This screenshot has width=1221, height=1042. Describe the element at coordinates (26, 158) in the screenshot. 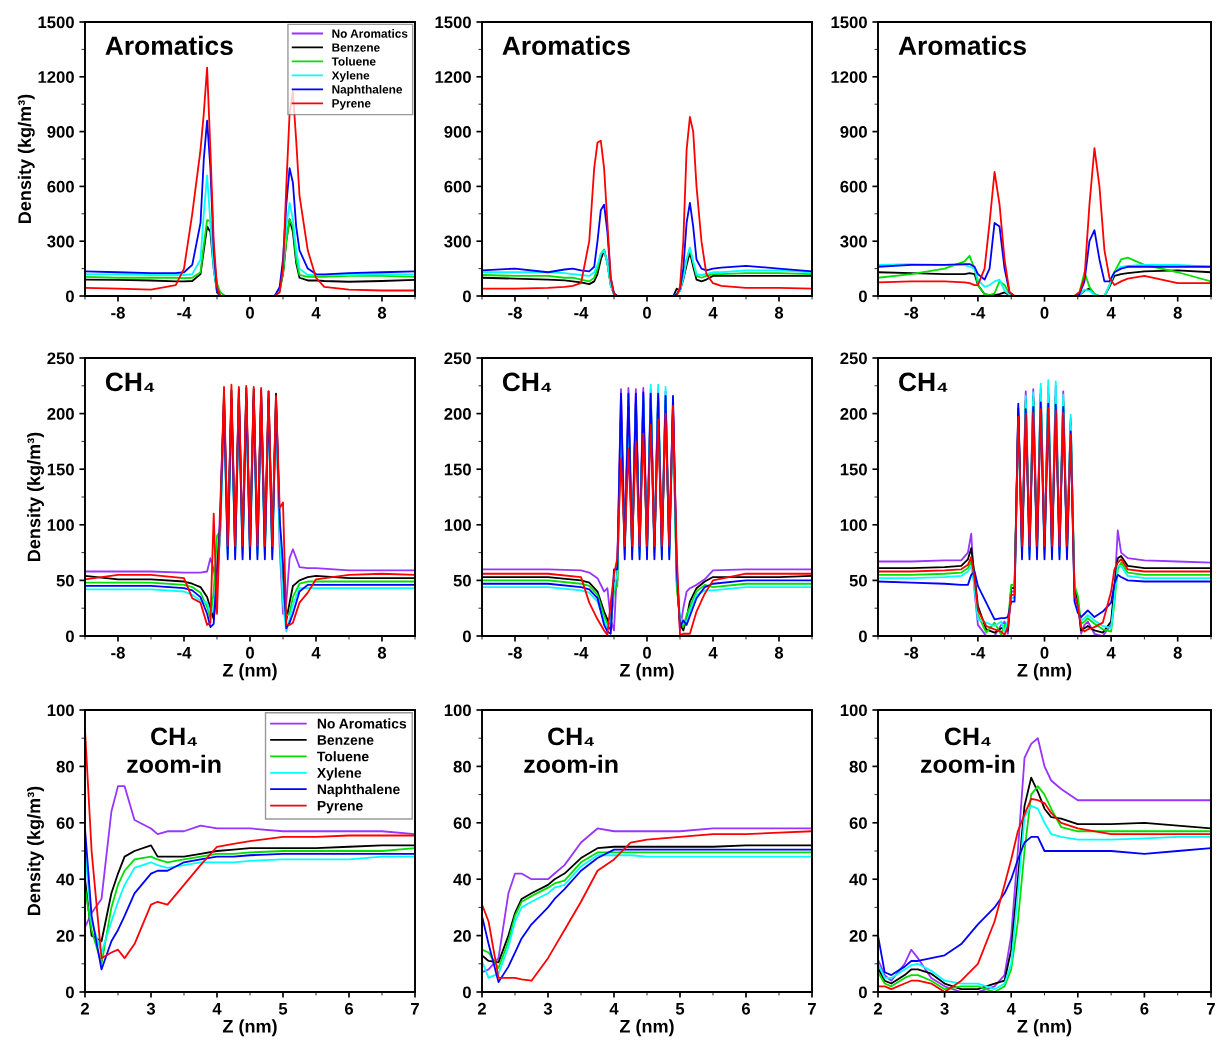

I see `y-axis-title: Density (kg/m³)` at that location.